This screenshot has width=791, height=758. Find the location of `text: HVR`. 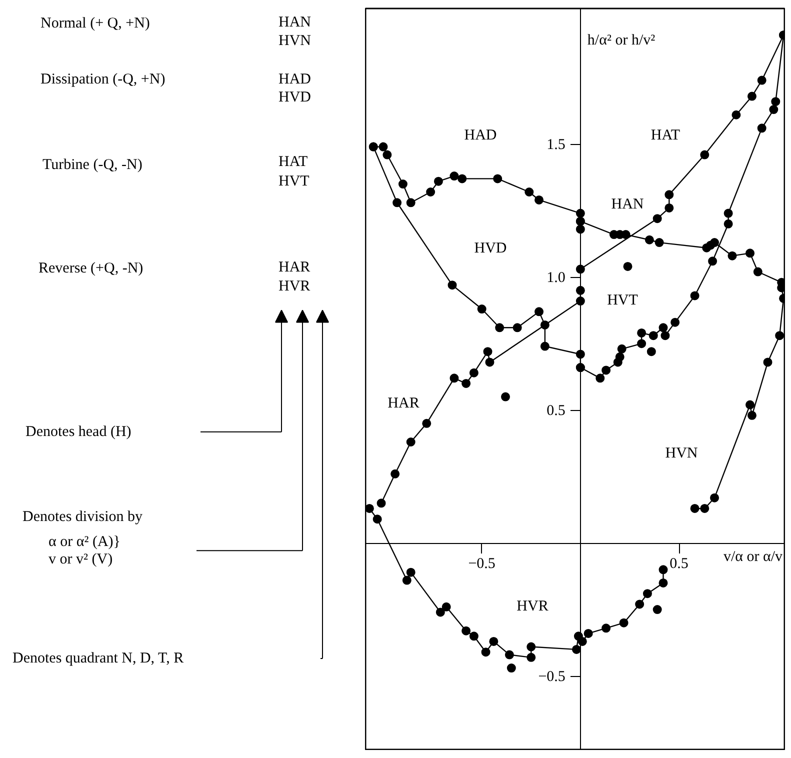

text: HVR is located at coordinates (294, 286).